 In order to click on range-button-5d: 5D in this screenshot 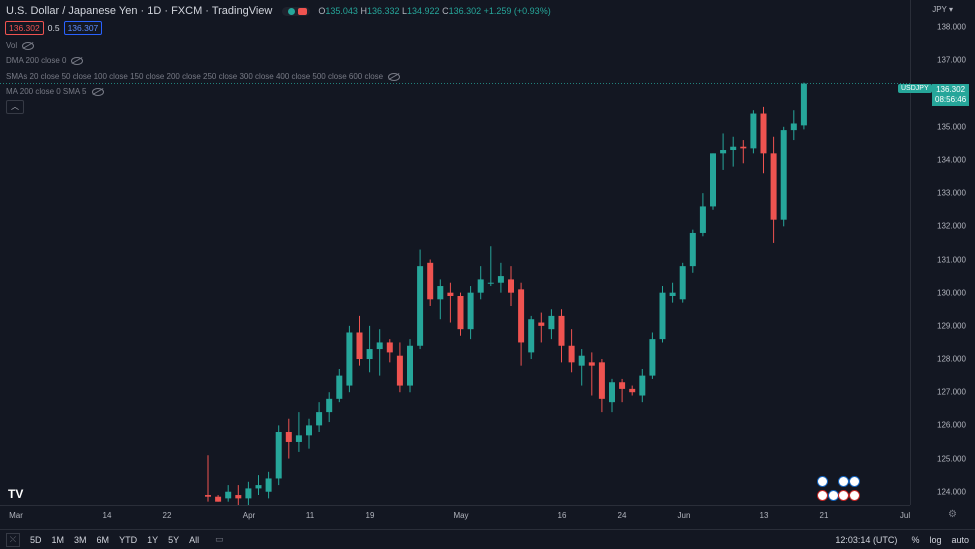, I will do `click(36, 539)`.